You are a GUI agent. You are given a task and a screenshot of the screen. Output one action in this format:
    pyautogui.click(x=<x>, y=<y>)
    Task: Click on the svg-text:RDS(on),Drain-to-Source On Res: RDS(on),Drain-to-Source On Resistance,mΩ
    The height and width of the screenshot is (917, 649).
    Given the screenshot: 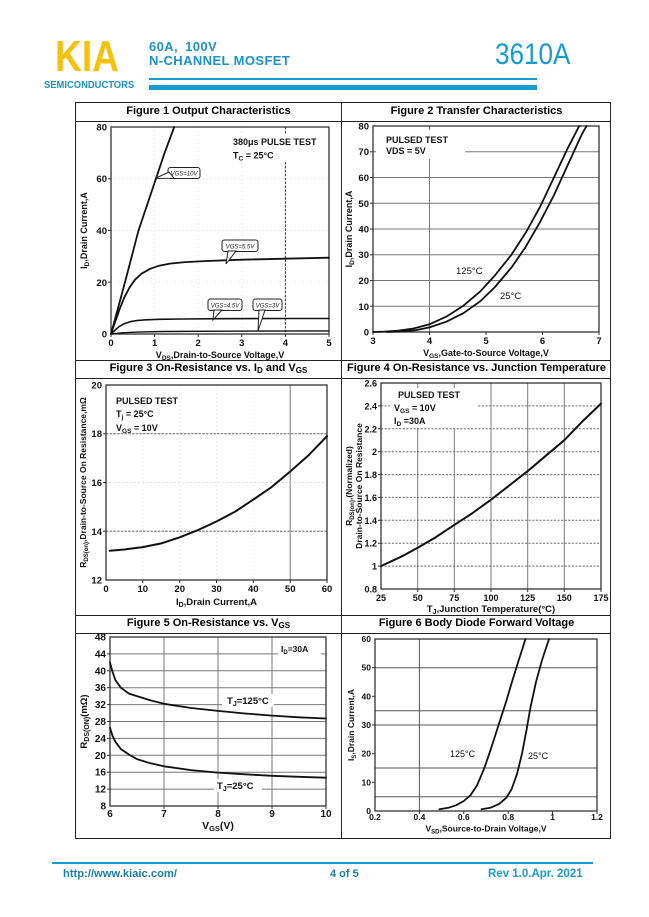 What is the action you would take?
    pyautogui.click(x=84, y=482)
    